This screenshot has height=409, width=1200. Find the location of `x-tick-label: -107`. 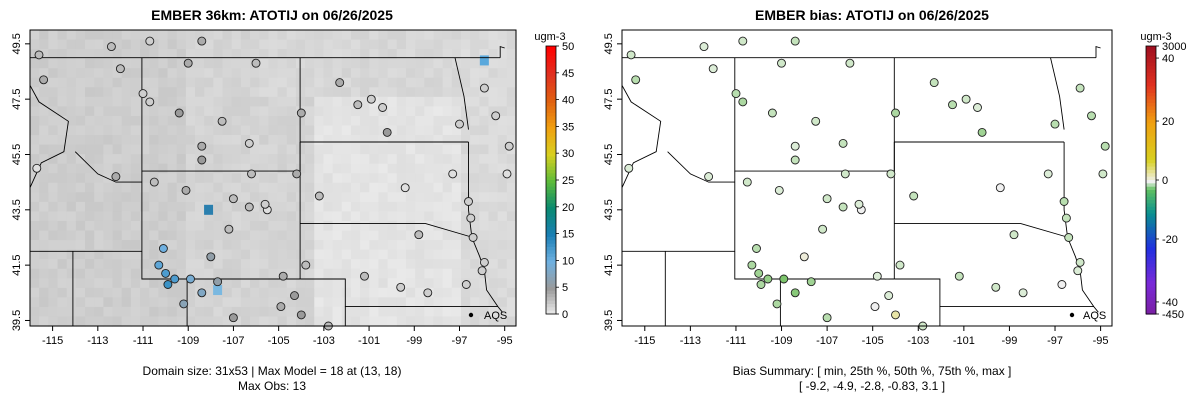

x-tick-label: -107 is located at coordinates (827, 341).